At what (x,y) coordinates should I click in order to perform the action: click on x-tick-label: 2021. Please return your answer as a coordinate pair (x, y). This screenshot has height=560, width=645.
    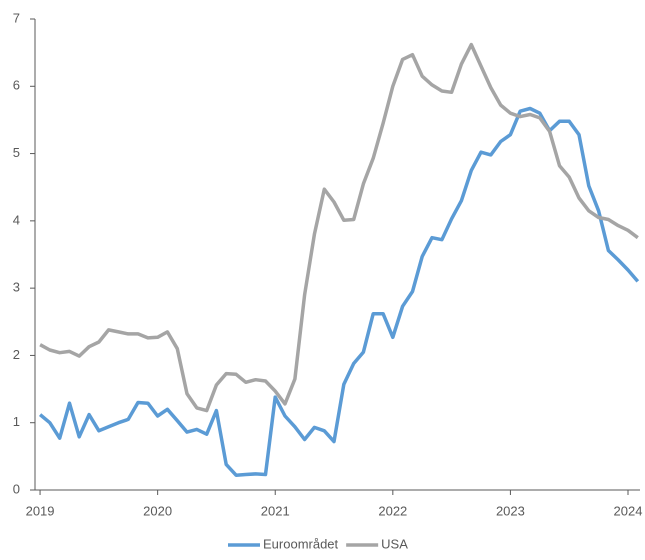
    Looking at the image, I should click on (275, 510).